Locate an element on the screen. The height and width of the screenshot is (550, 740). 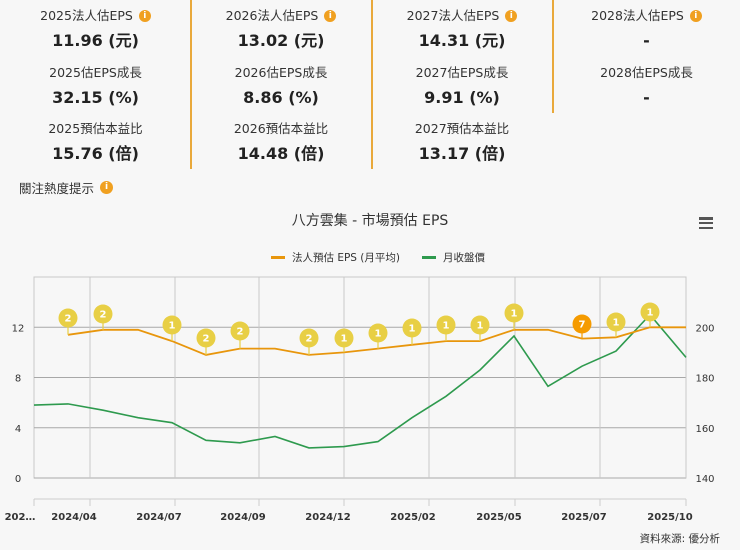
legend-swatch-eps is located at coordinates (278, 257).